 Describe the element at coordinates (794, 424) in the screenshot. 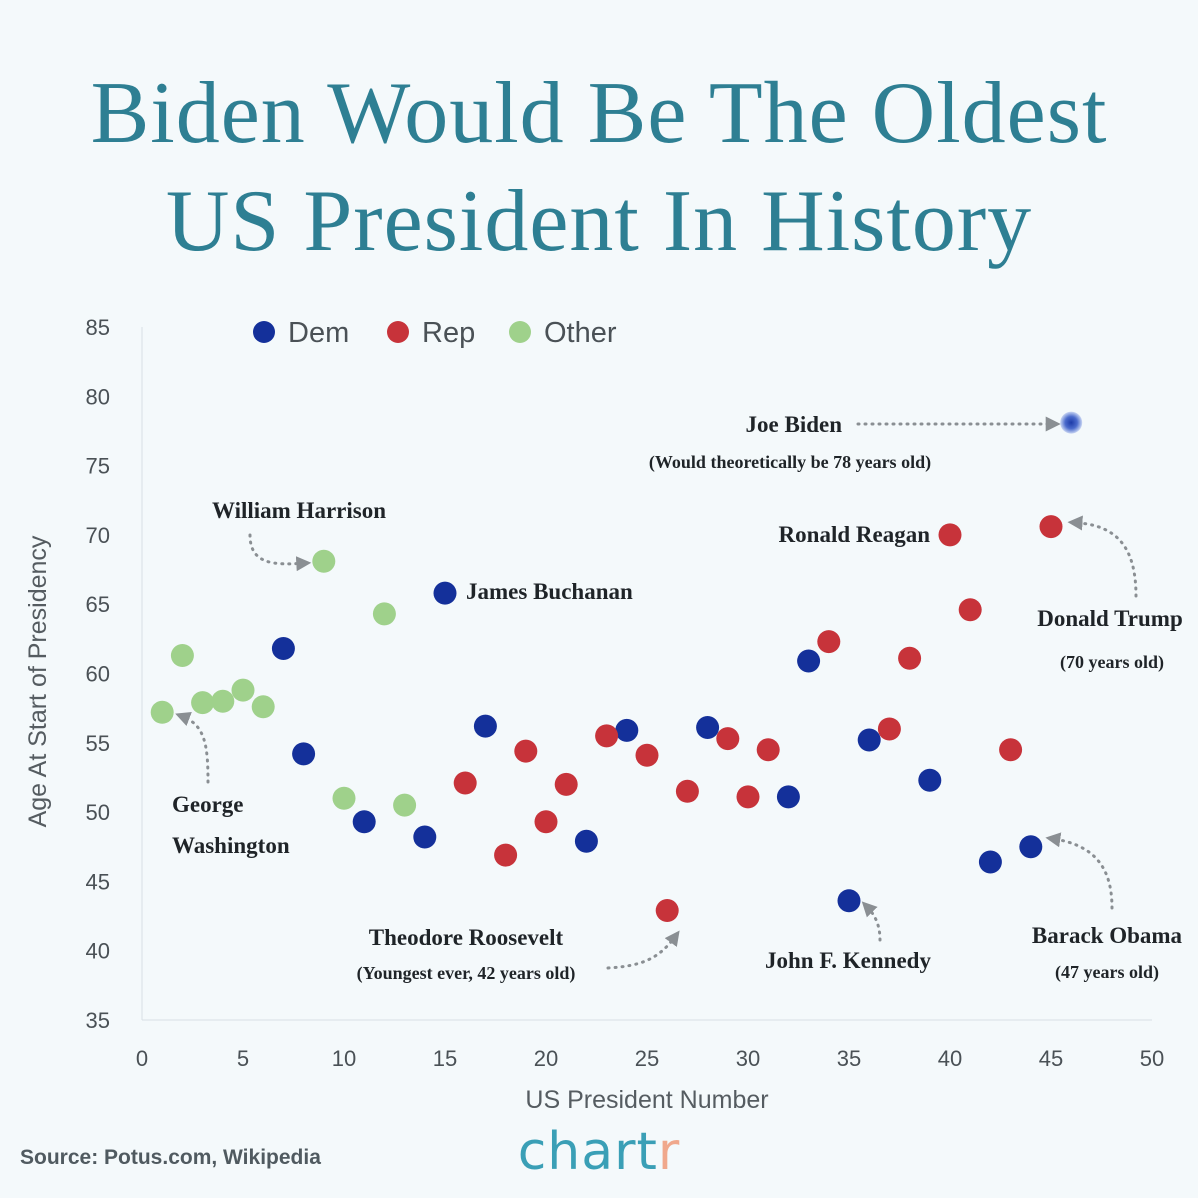

I see `label-biden: Joe Biden` at that location.